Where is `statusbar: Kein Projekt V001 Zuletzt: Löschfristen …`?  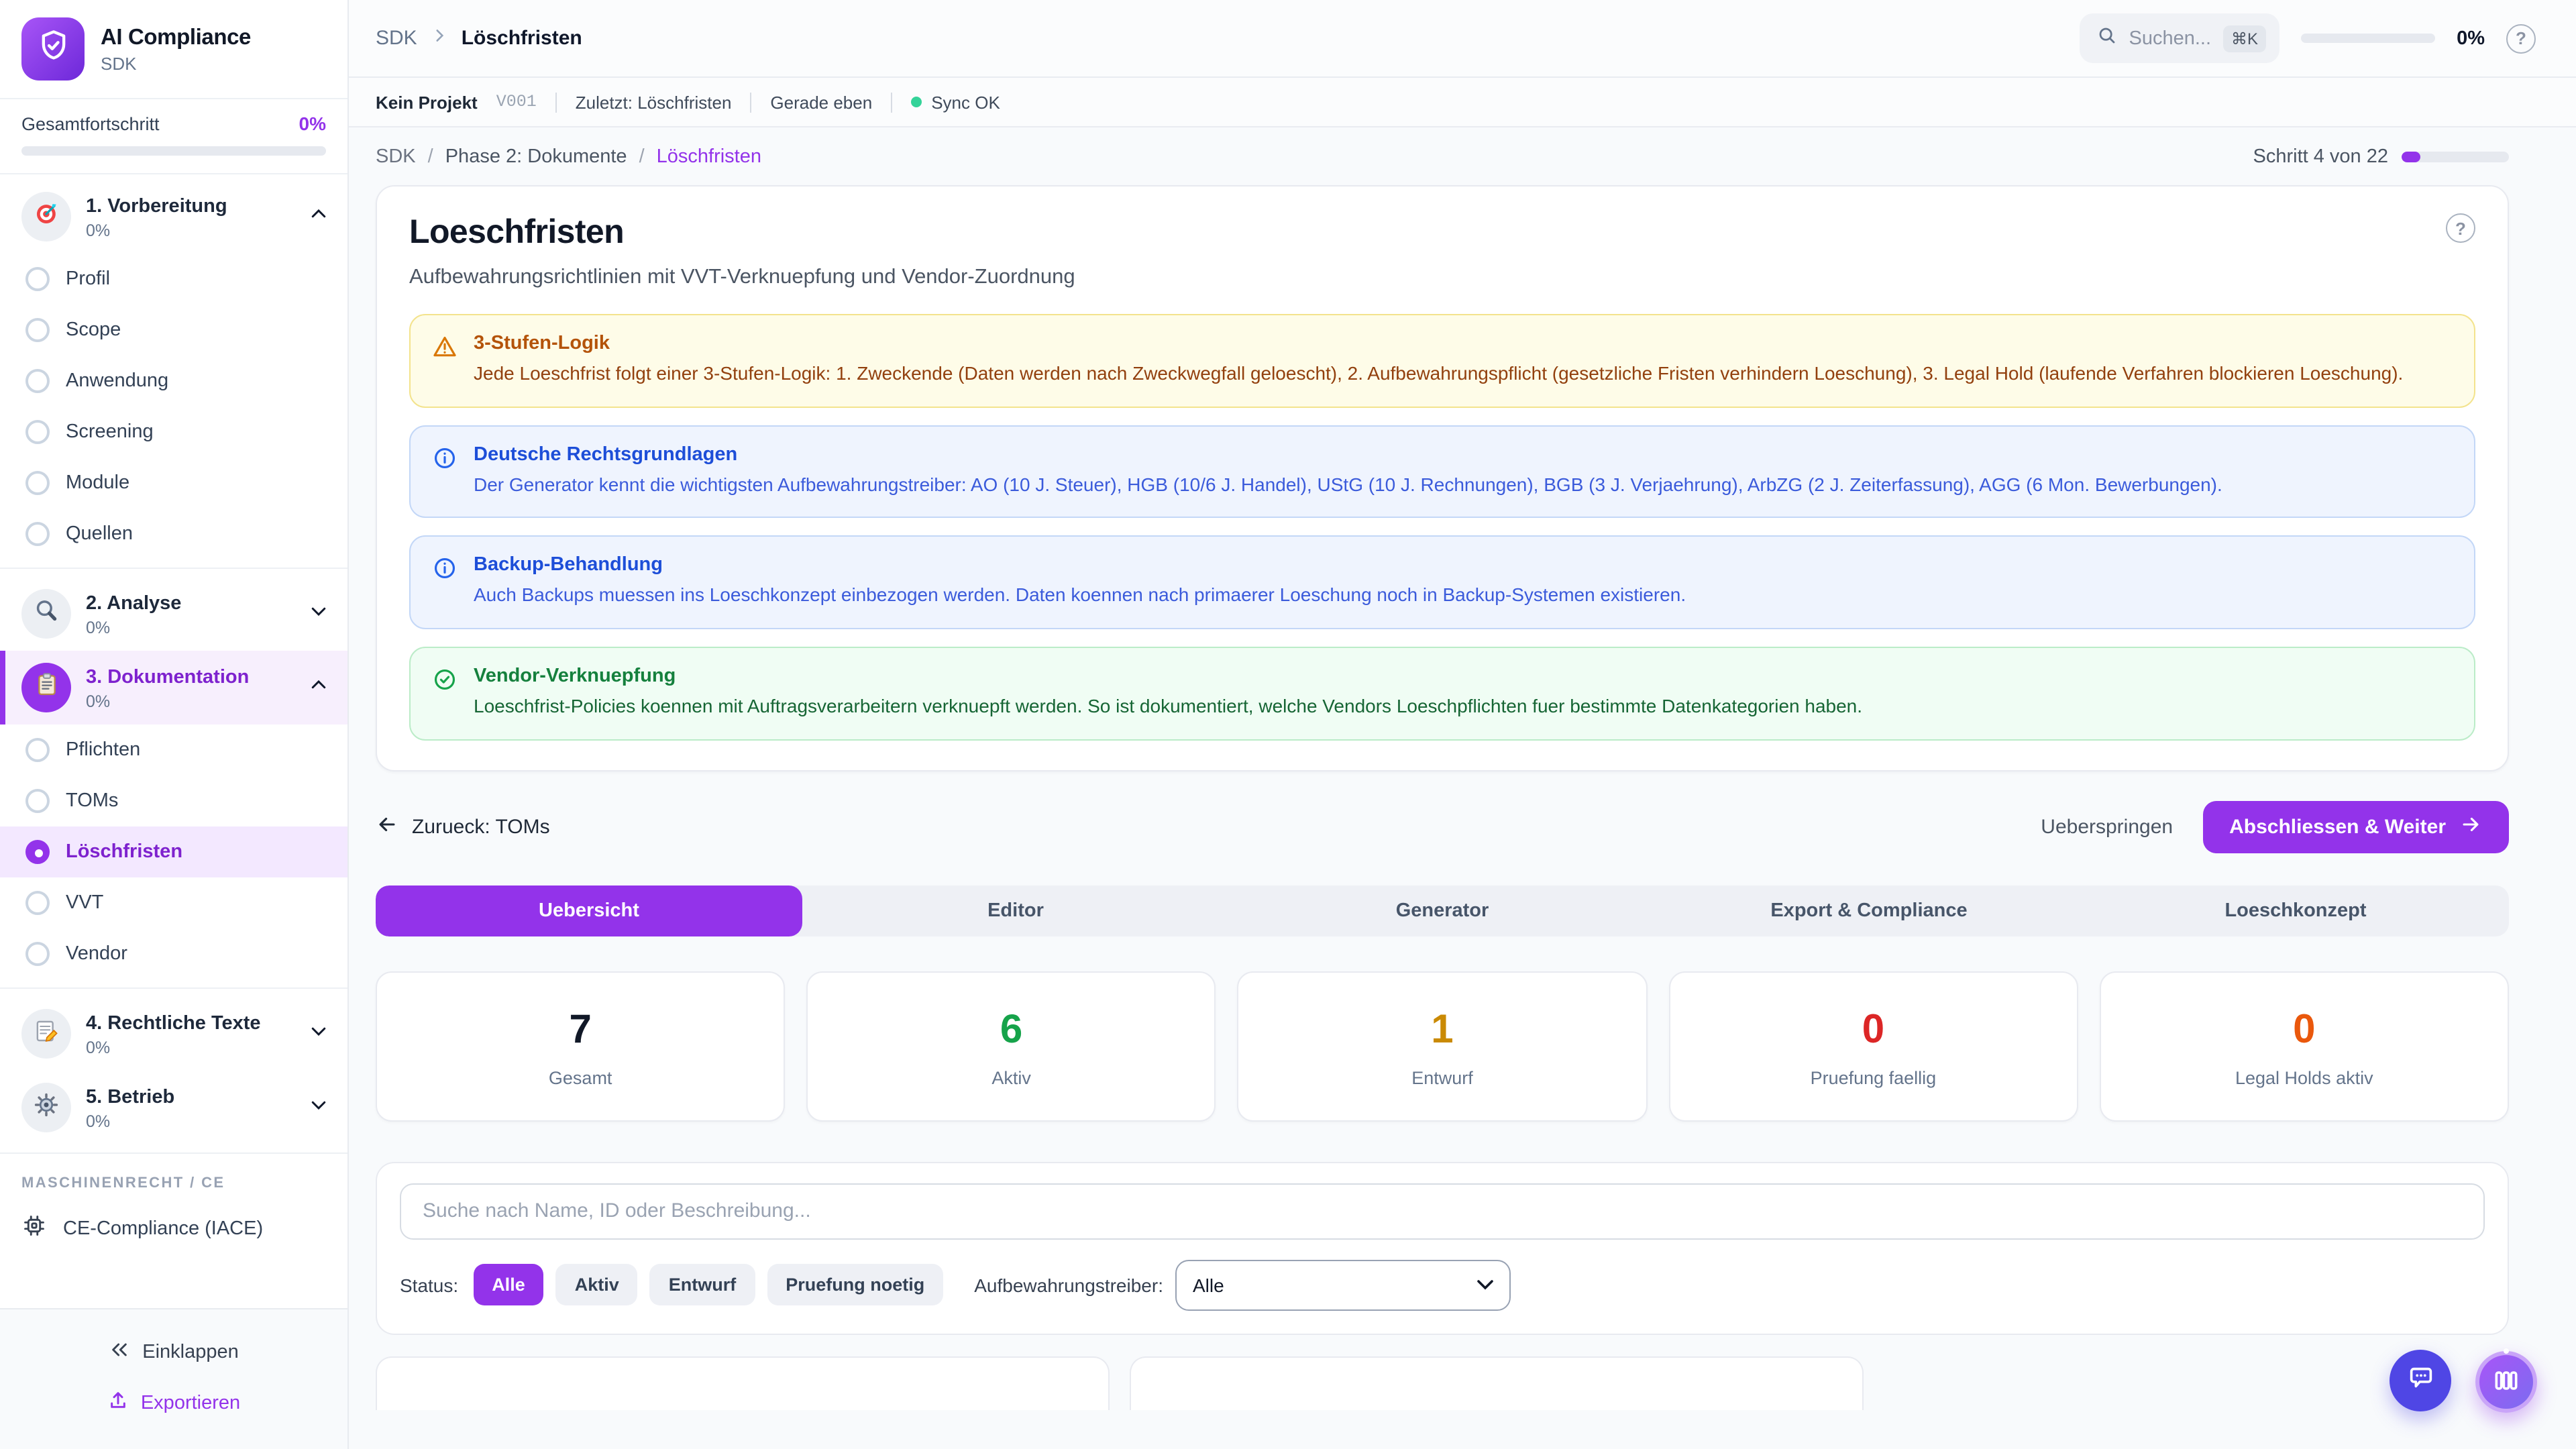
statusbar: Kein Projekt V001 Zuletzt: Löschfristen … is located at coordinates (1462, 102).